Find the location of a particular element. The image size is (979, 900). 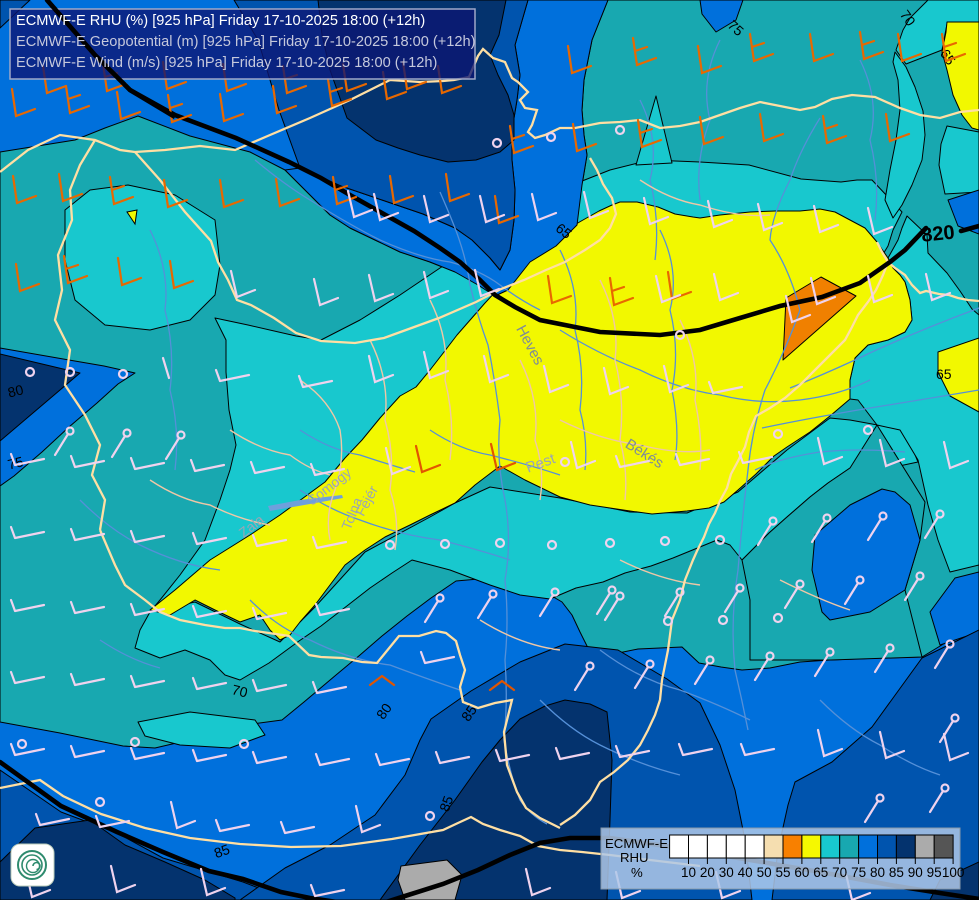

svg-text: 40 is located at coordinates (745, 872).